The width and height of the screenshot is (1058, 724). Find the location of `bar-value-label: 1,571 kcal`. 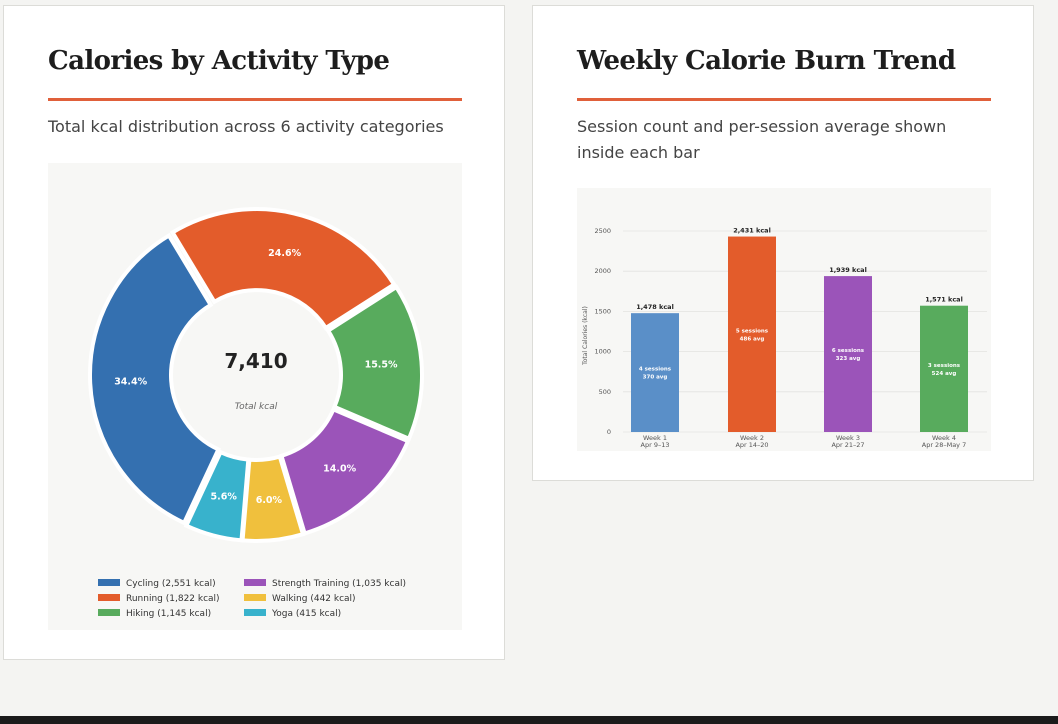

bar-value-label: 1,571 kcal is located at coordinates (944, 300).